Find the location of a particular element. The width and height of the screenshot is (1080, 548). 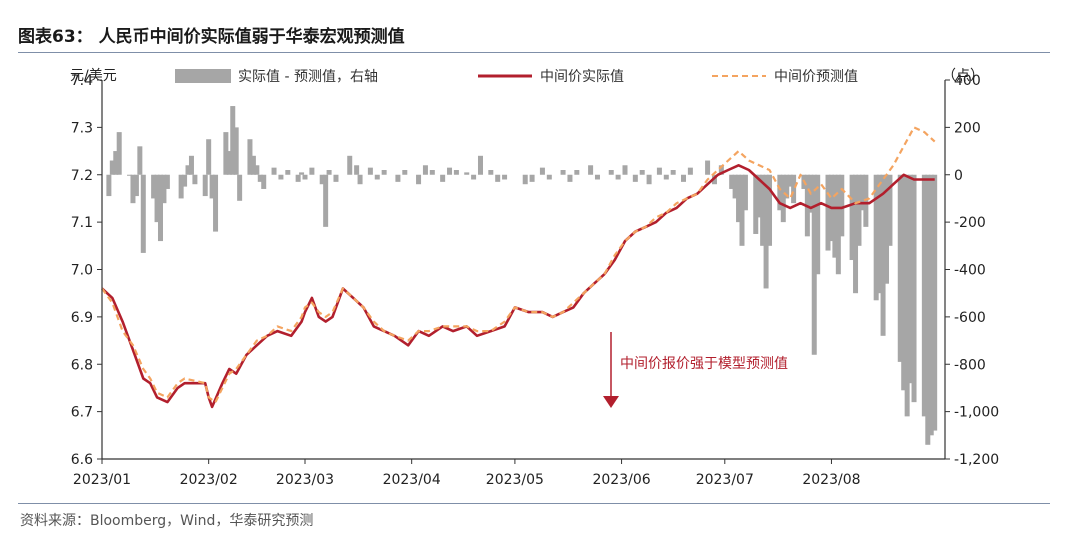

title-divider is located at coordinates (534, 52).